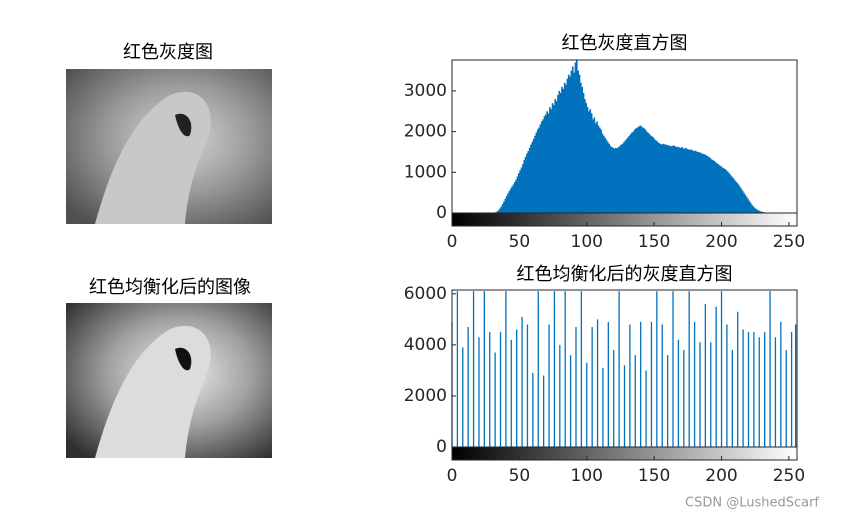  Describe the element at coordinates (625, 274) in the screenshot. I see `chart-title: 红色均衡化后的灰度直方图` at that location.